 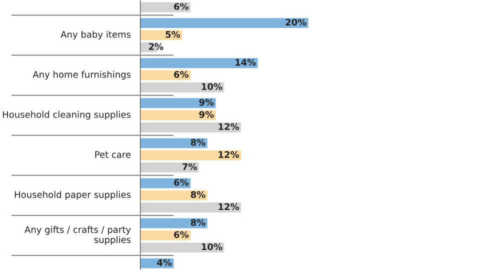 I want to click on y-tick-label: Pet care, so click(x=113, y=154).